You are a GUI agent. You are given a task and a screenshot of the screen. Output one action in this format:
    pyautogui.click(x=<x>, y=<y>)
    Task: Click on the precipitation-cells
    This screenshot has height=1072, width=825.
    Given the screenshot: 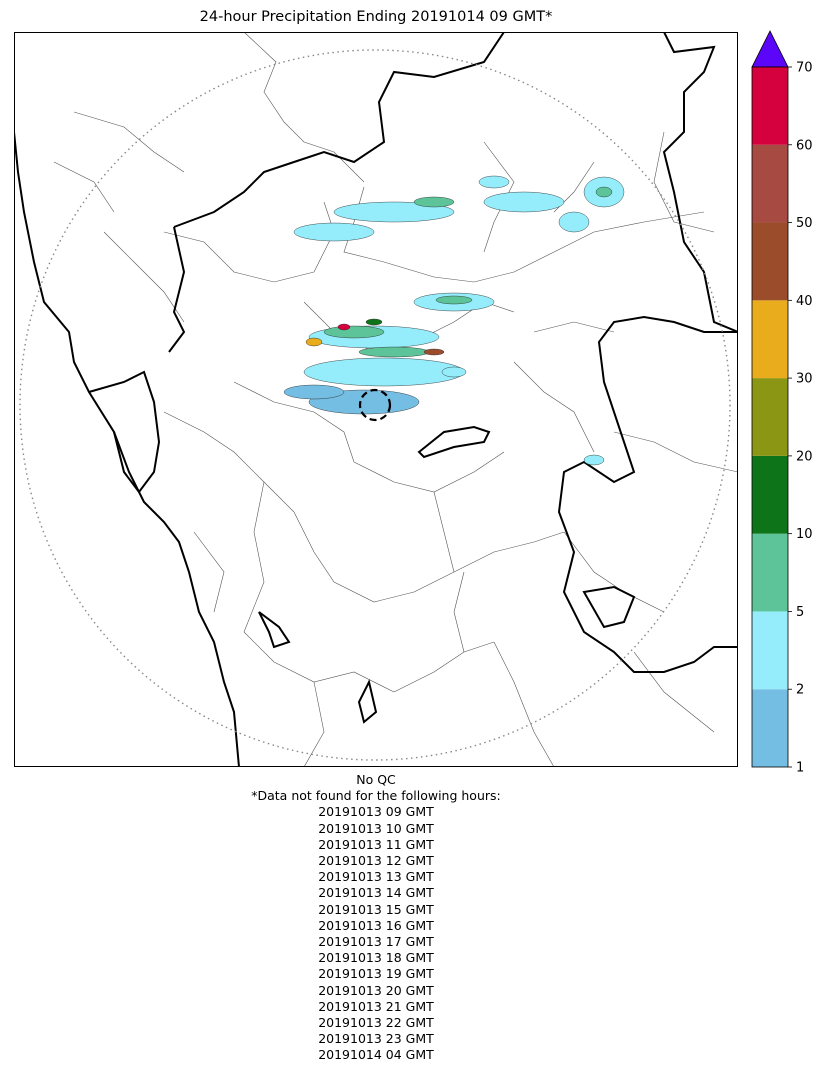 What is the action you would take?
    pyautogui.click(x=454, y=320)
    